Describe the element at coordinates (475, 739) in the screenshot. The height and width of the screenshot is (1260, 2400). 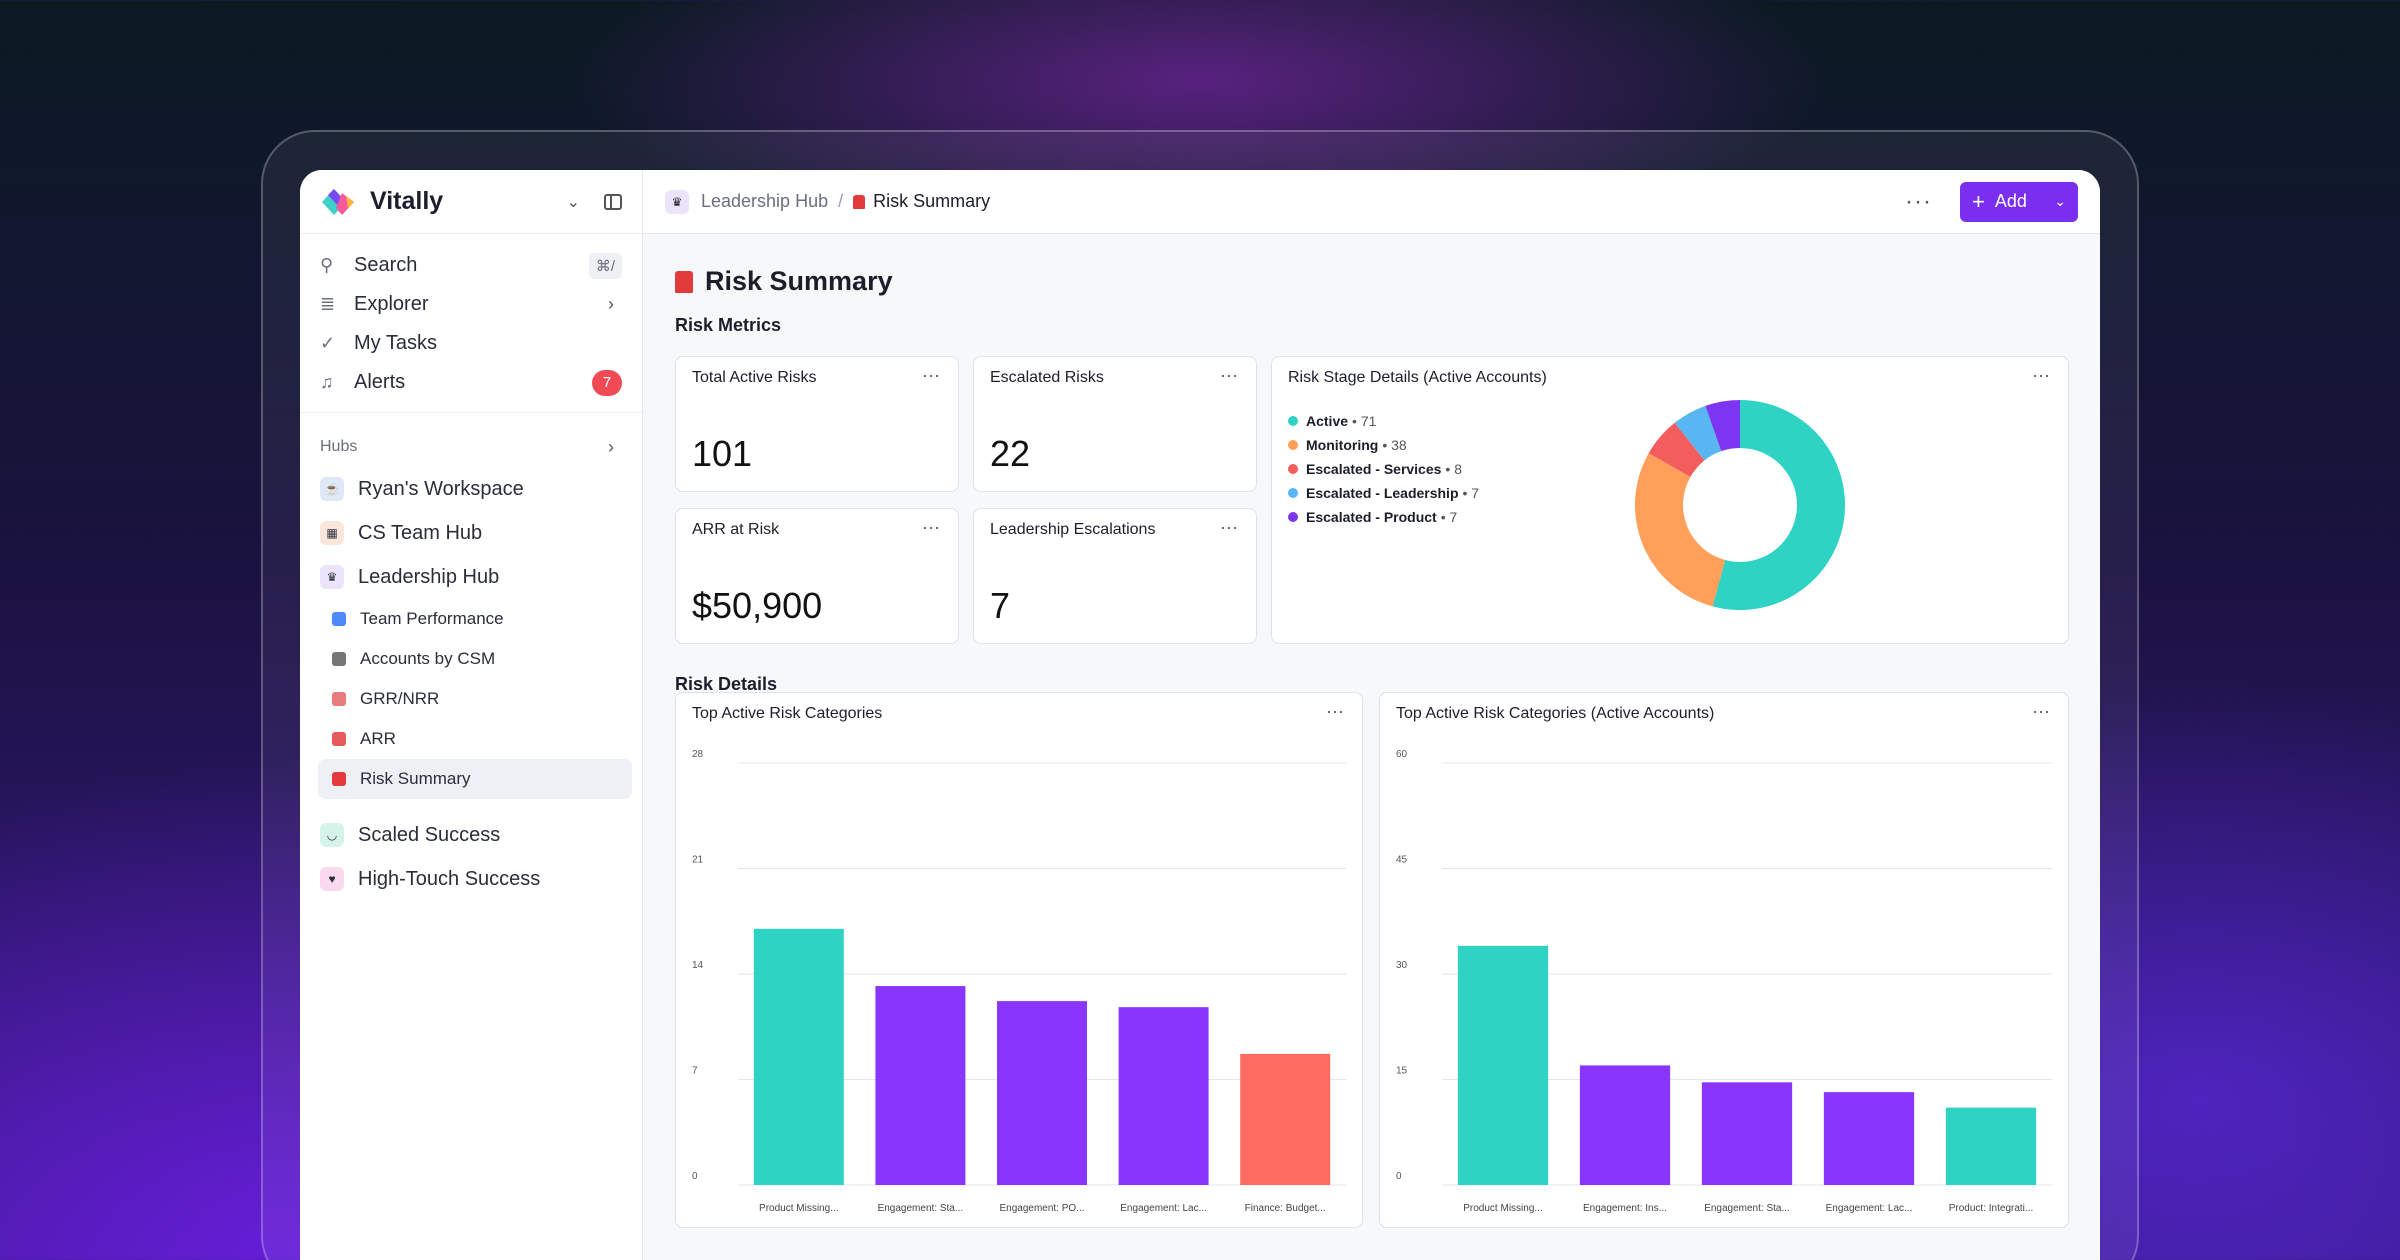
I see `subnav-arr: ARR` at that location.